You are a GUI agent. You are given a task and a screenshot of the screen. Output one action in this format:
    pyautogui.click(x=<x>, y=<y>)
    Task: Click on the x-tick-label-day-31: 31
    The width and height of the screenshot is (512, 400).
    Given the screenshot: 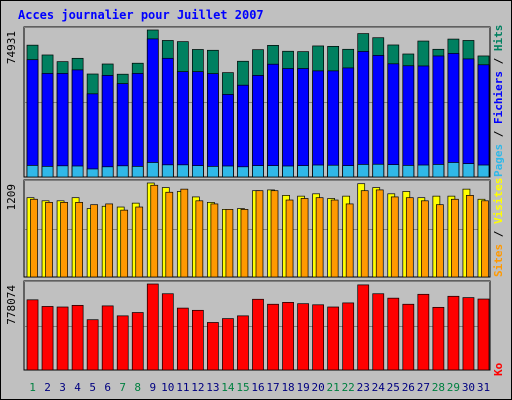 What is the action you would take?
    pyautogui.click(x=483, y=387)
    